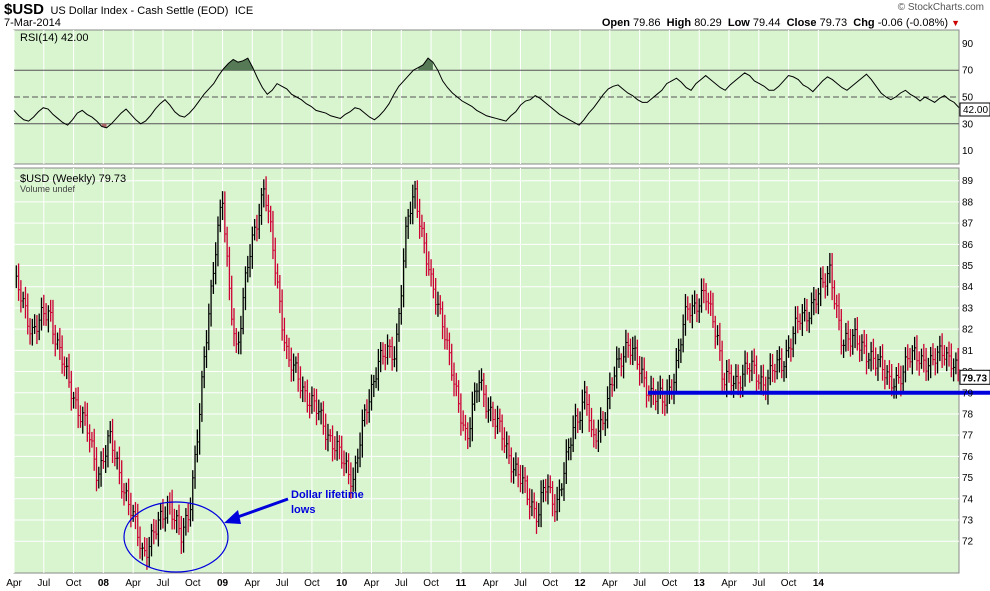 This screenshot has width=990, height=591. I want to click on price-y-tick-label: 75, so click(968, 478).